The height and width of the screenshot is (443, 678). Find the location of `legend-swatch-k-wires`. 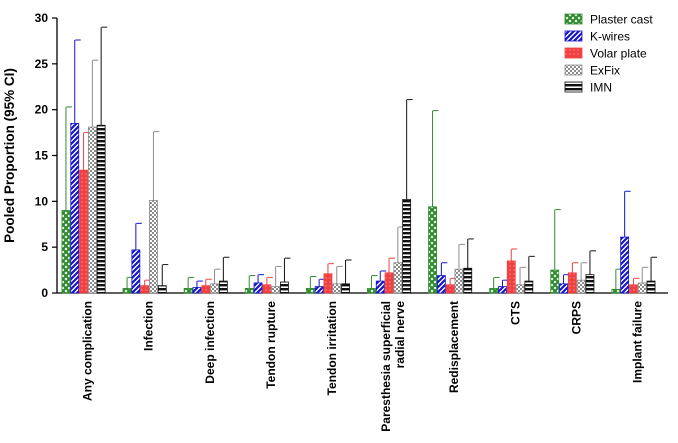

legend-swatch-k-wires is located at coordinates (573, 36).